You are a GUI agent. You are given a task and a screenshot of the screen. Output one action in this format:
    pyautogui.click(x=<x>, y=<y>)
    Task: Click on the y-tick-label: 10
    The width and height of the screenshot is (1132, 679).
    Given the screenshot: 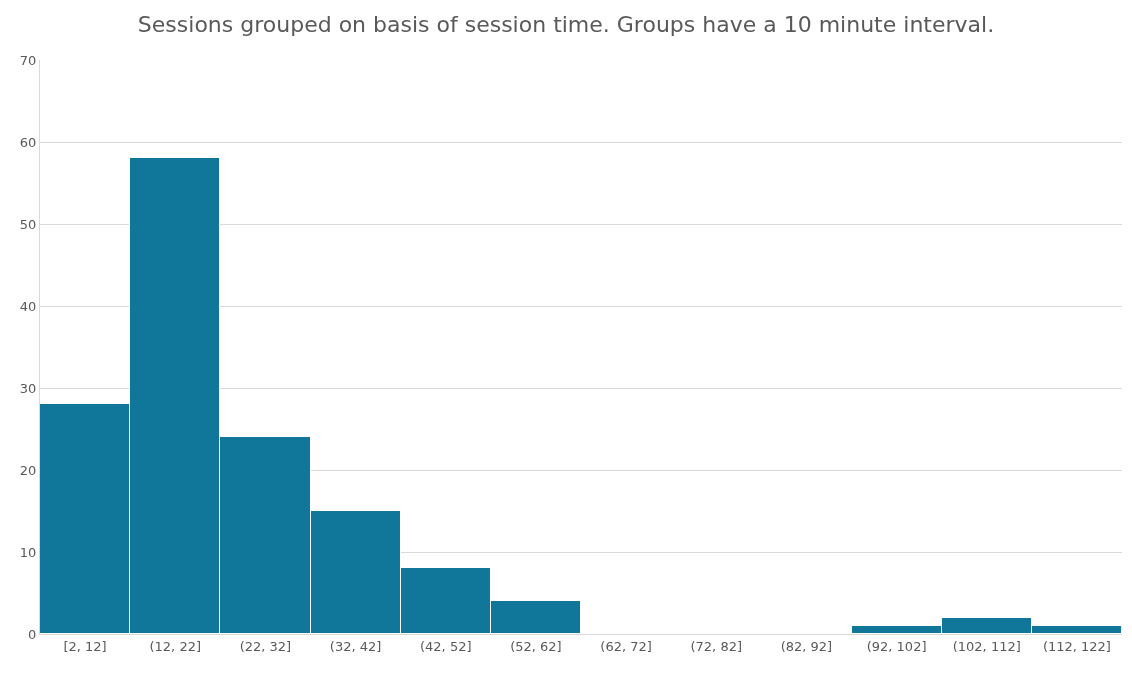 What is the action you would take?
    pyautogui.click(x=28, y=552)
    